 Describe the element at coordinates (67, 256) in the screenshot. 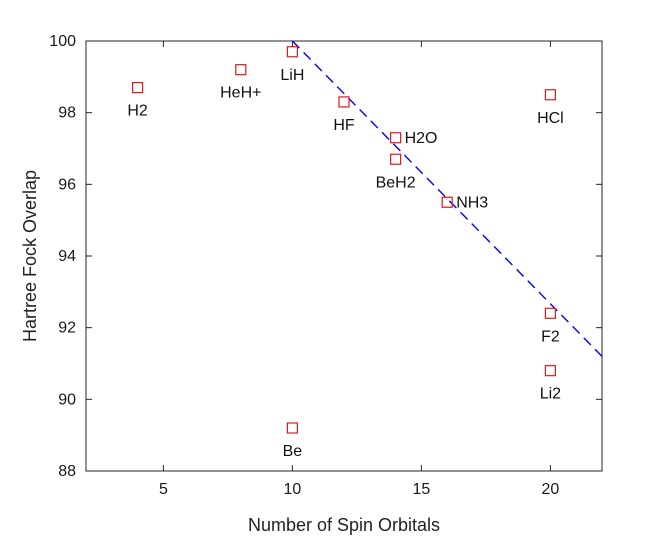

I see `y-tick-label: 94` at that location.